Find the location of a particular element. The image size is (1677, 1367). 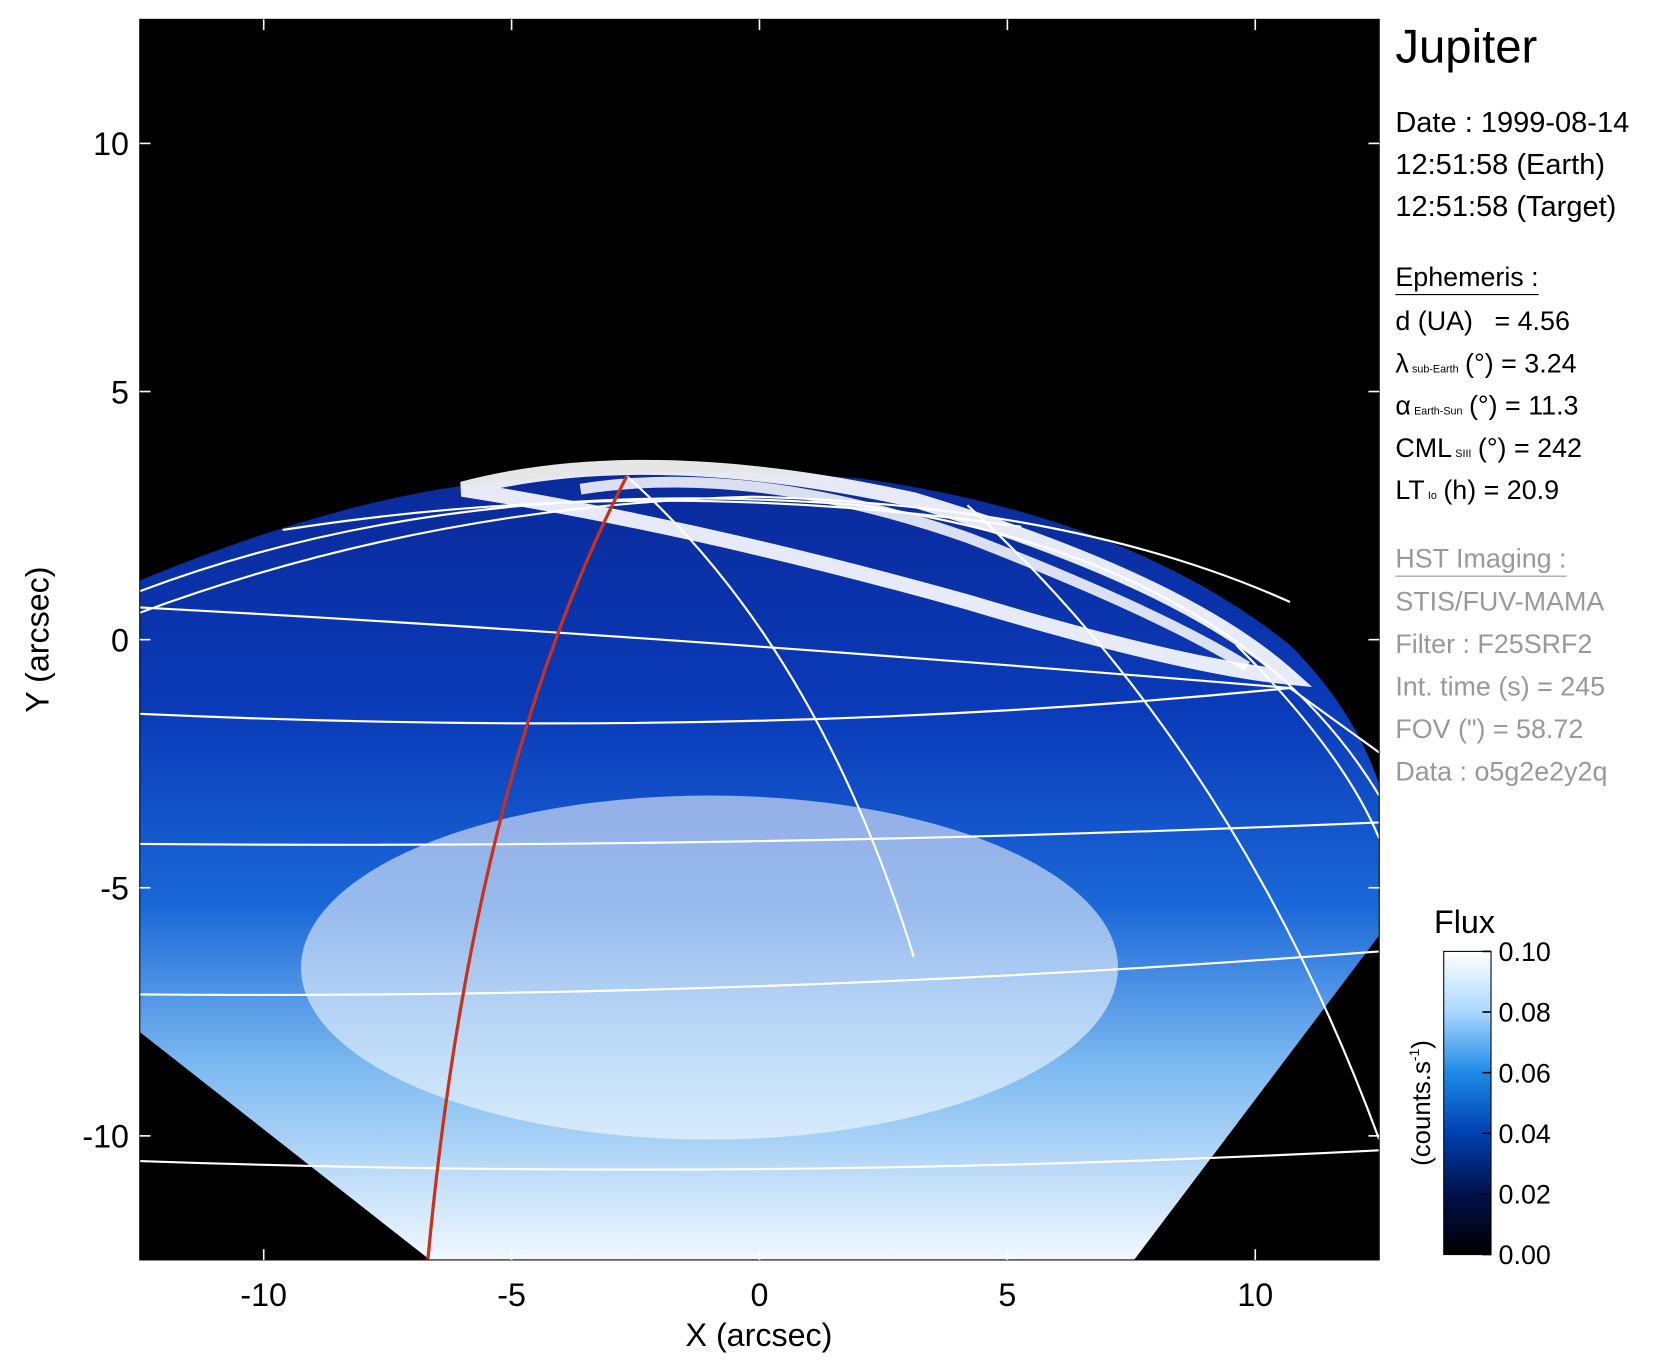

y-tick-label: -5 is located at coordinates (114, 889).